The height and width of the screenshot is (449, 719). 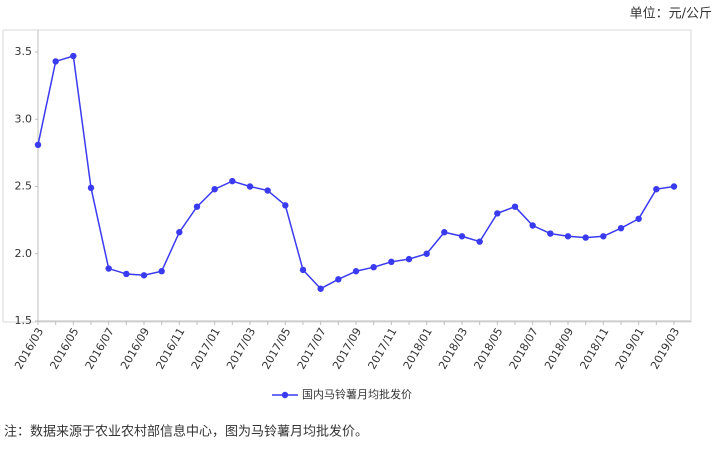 I want to click on x-tick-label: 2018/07, so click(x=524, y=349).